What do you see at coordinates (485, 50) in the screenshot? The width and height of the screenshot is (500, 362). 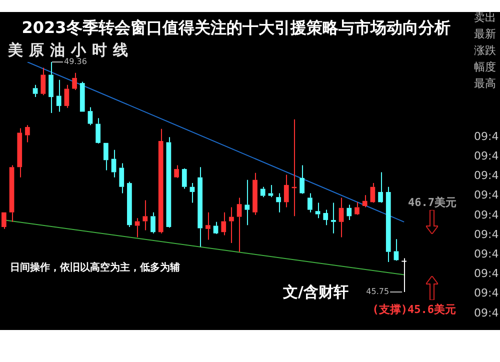 I see `text: 涨跌` at bounding box center [485, 50].